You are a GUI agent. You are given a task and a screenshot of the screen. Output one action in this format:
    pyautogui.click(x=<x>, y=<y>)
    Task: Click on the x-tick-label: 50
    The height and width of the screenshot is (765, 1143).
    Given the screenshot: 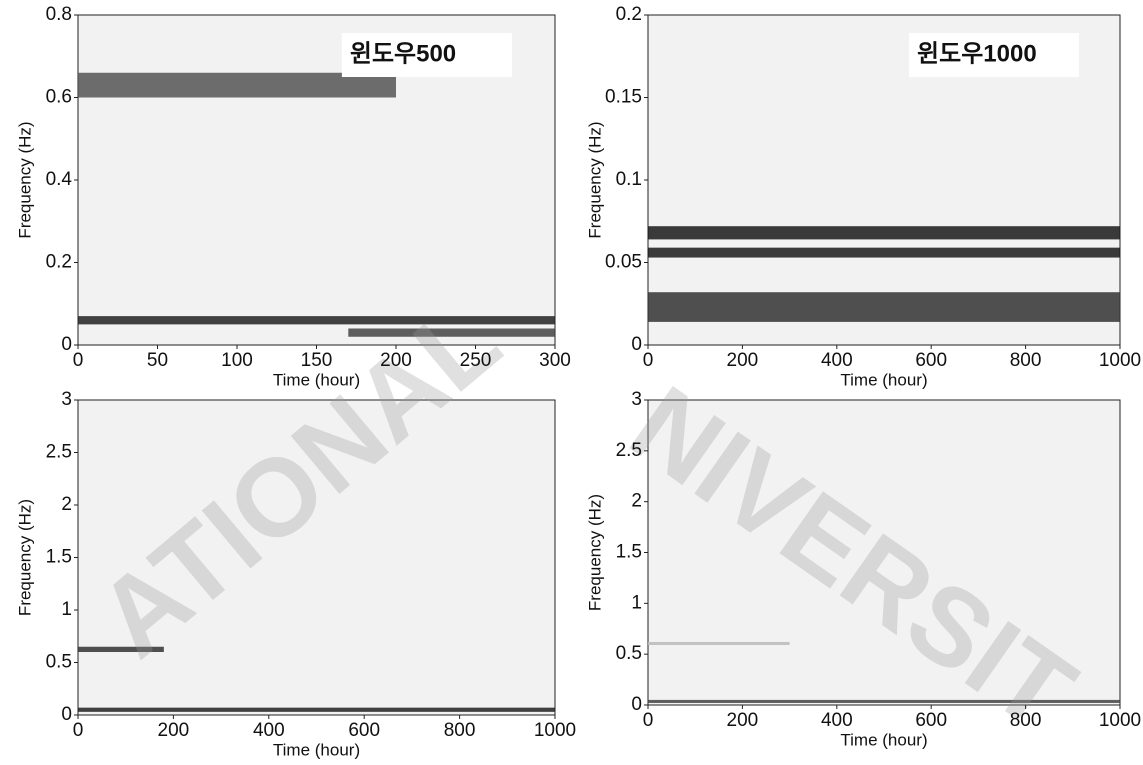 What is the action you would take?
    pyautogui.click(x=157, y=360)
    